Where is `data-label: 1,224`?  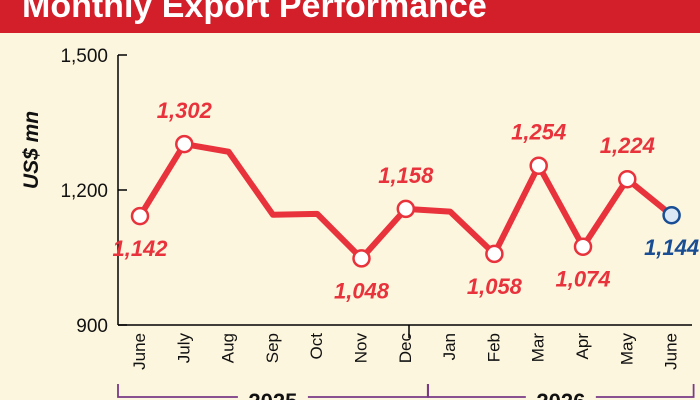 data-label: 1,224 is located at coordinates (627, 145).